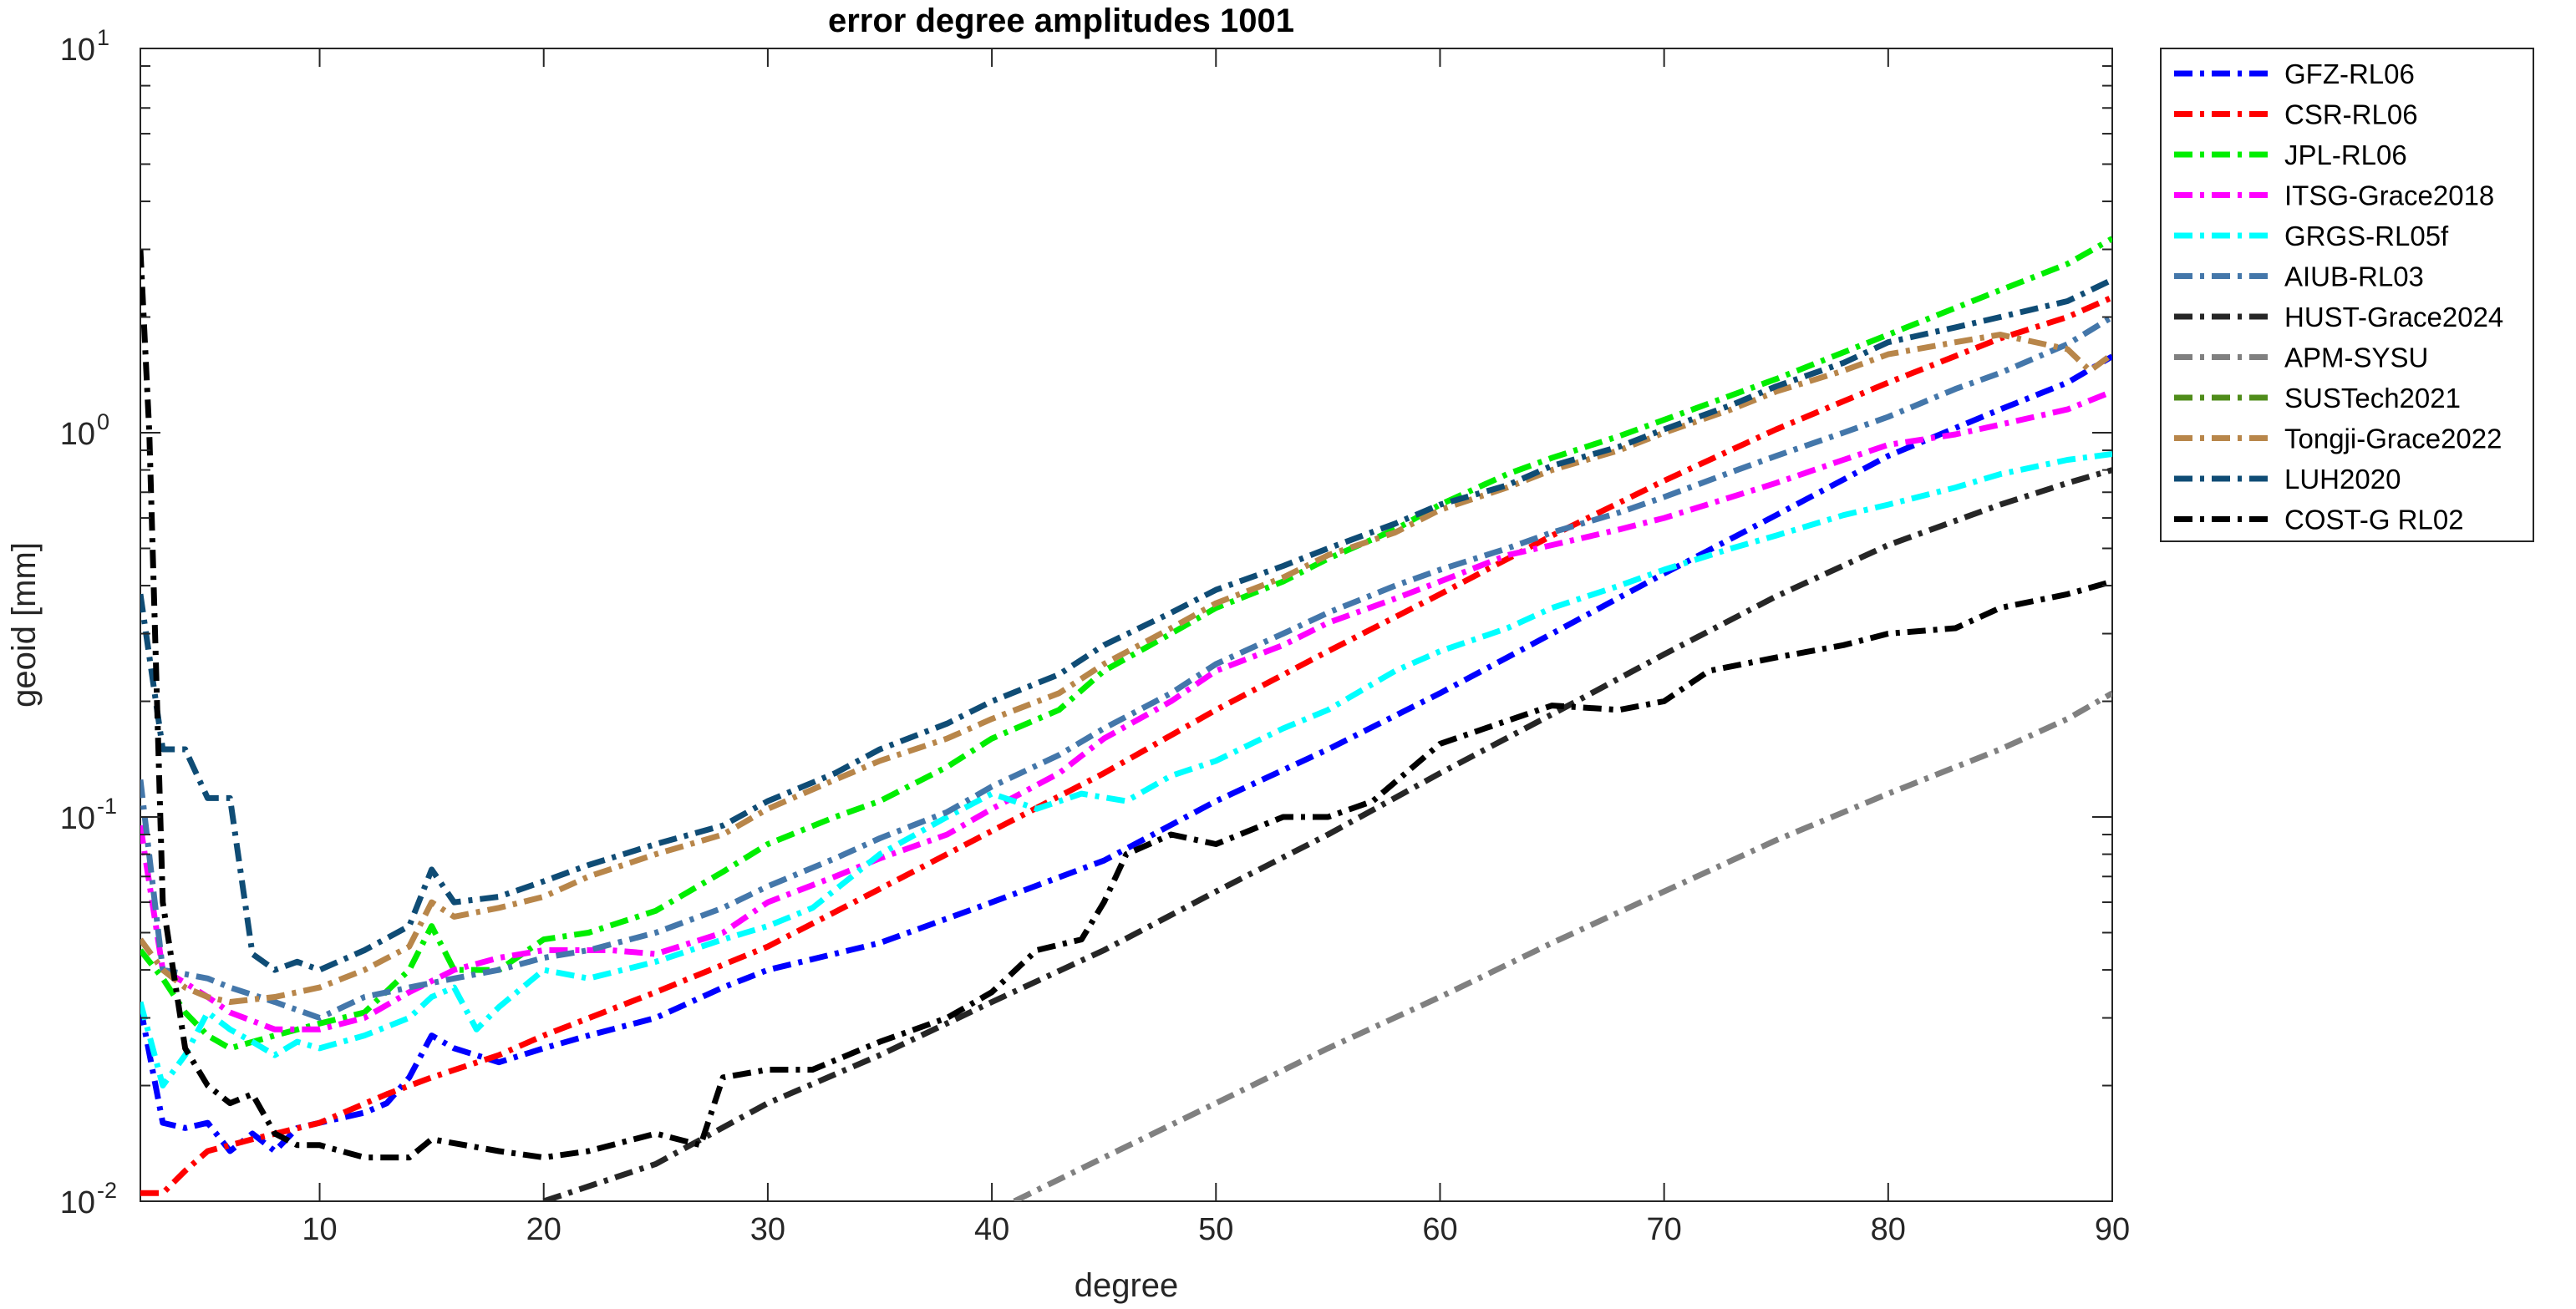 The image size is (2576, 1309). I want to click on legend-label-6: HUST-Grace2024, so click(2393, 317).